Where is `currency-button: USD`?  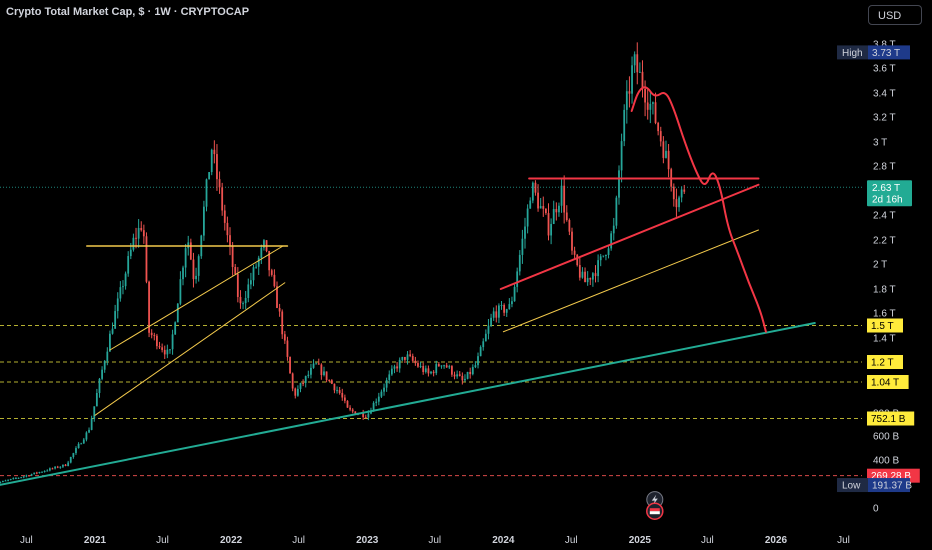
currency-button: USD is located at coordinates (895, 15).